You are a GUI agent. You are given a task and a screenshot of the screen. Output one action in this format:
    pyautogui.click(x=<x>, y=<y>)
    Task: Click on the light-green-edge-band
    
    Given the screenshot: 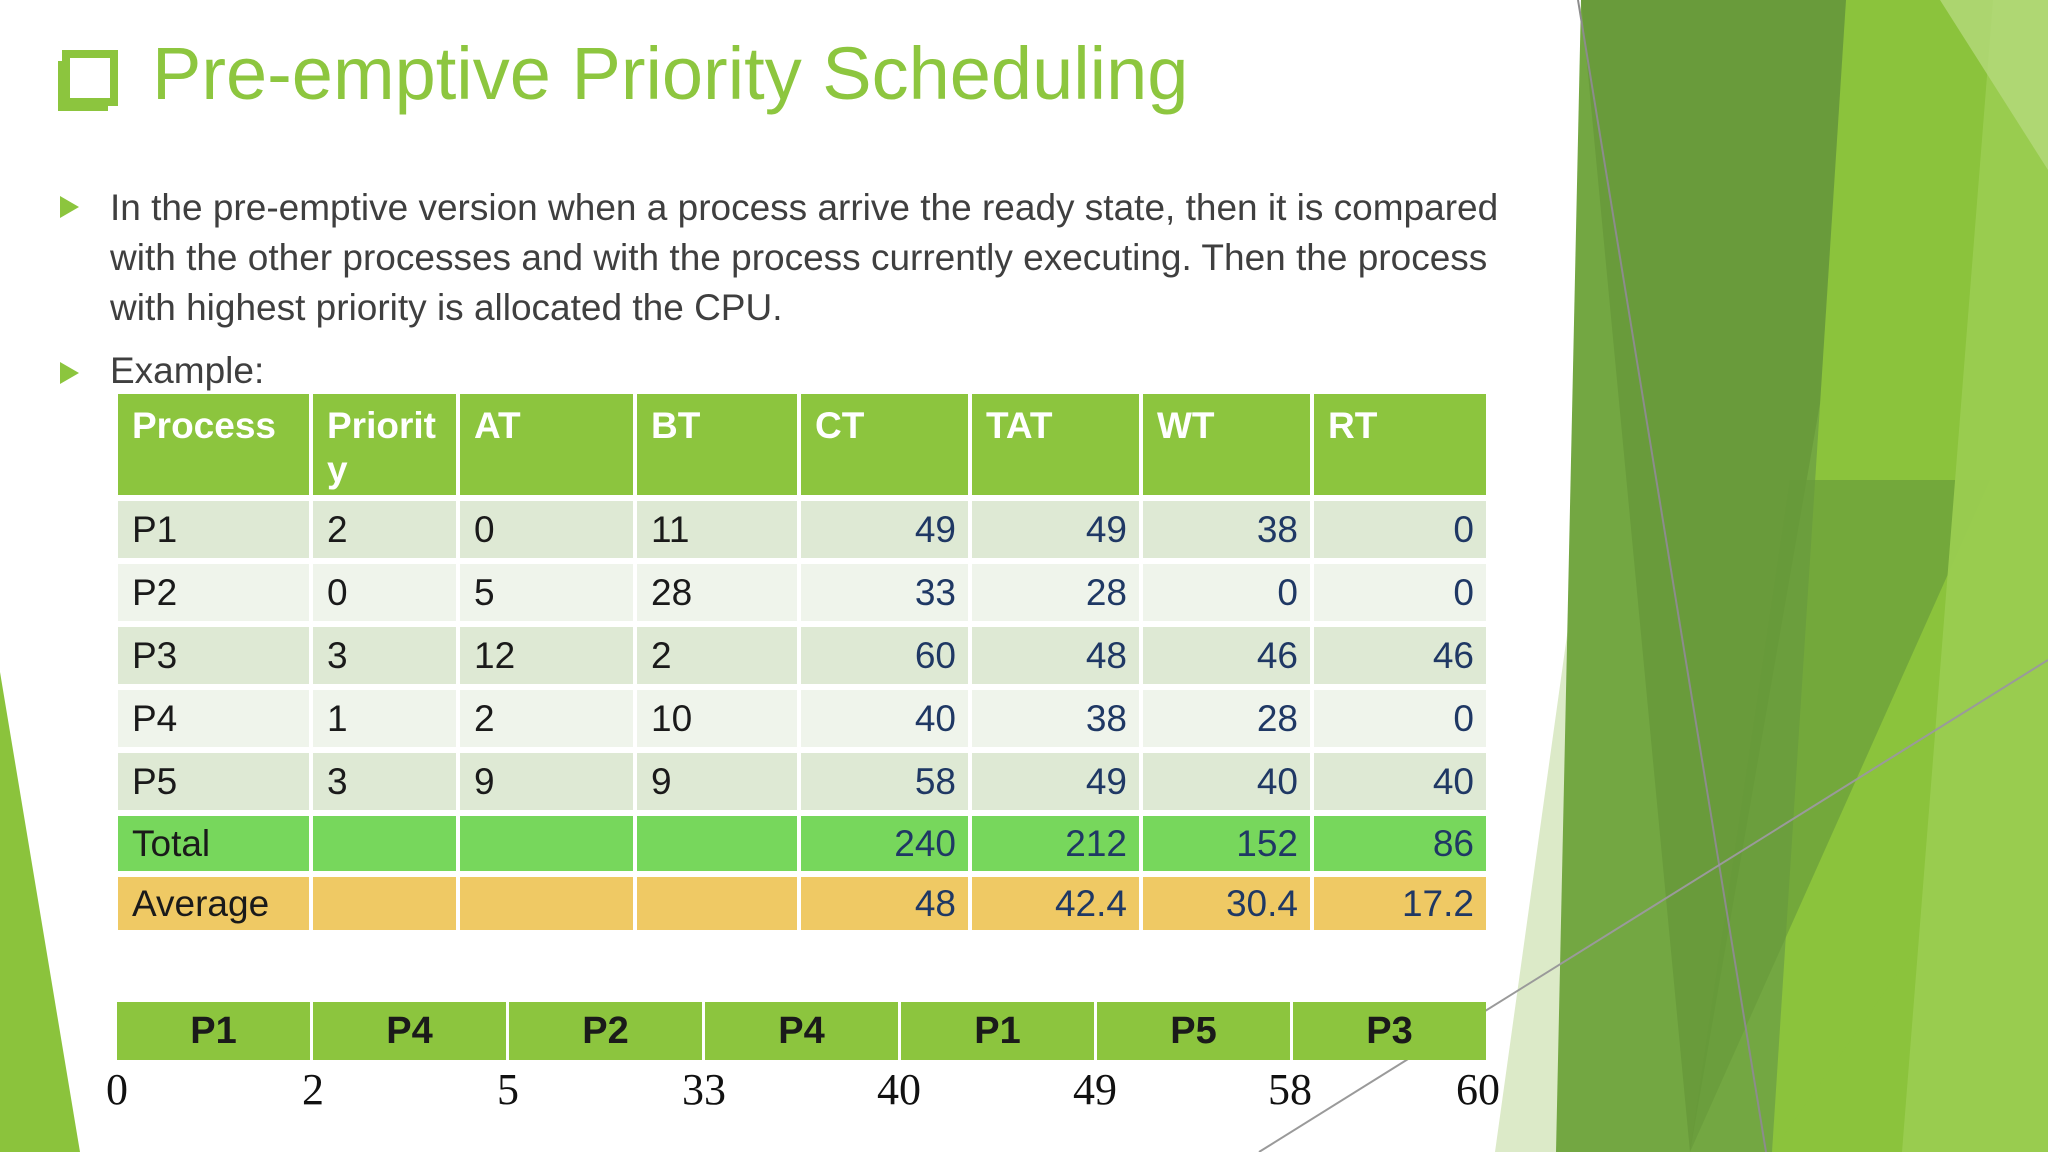 What is the action you would take?
    pyautogui.click(x=1975, y=576)
    